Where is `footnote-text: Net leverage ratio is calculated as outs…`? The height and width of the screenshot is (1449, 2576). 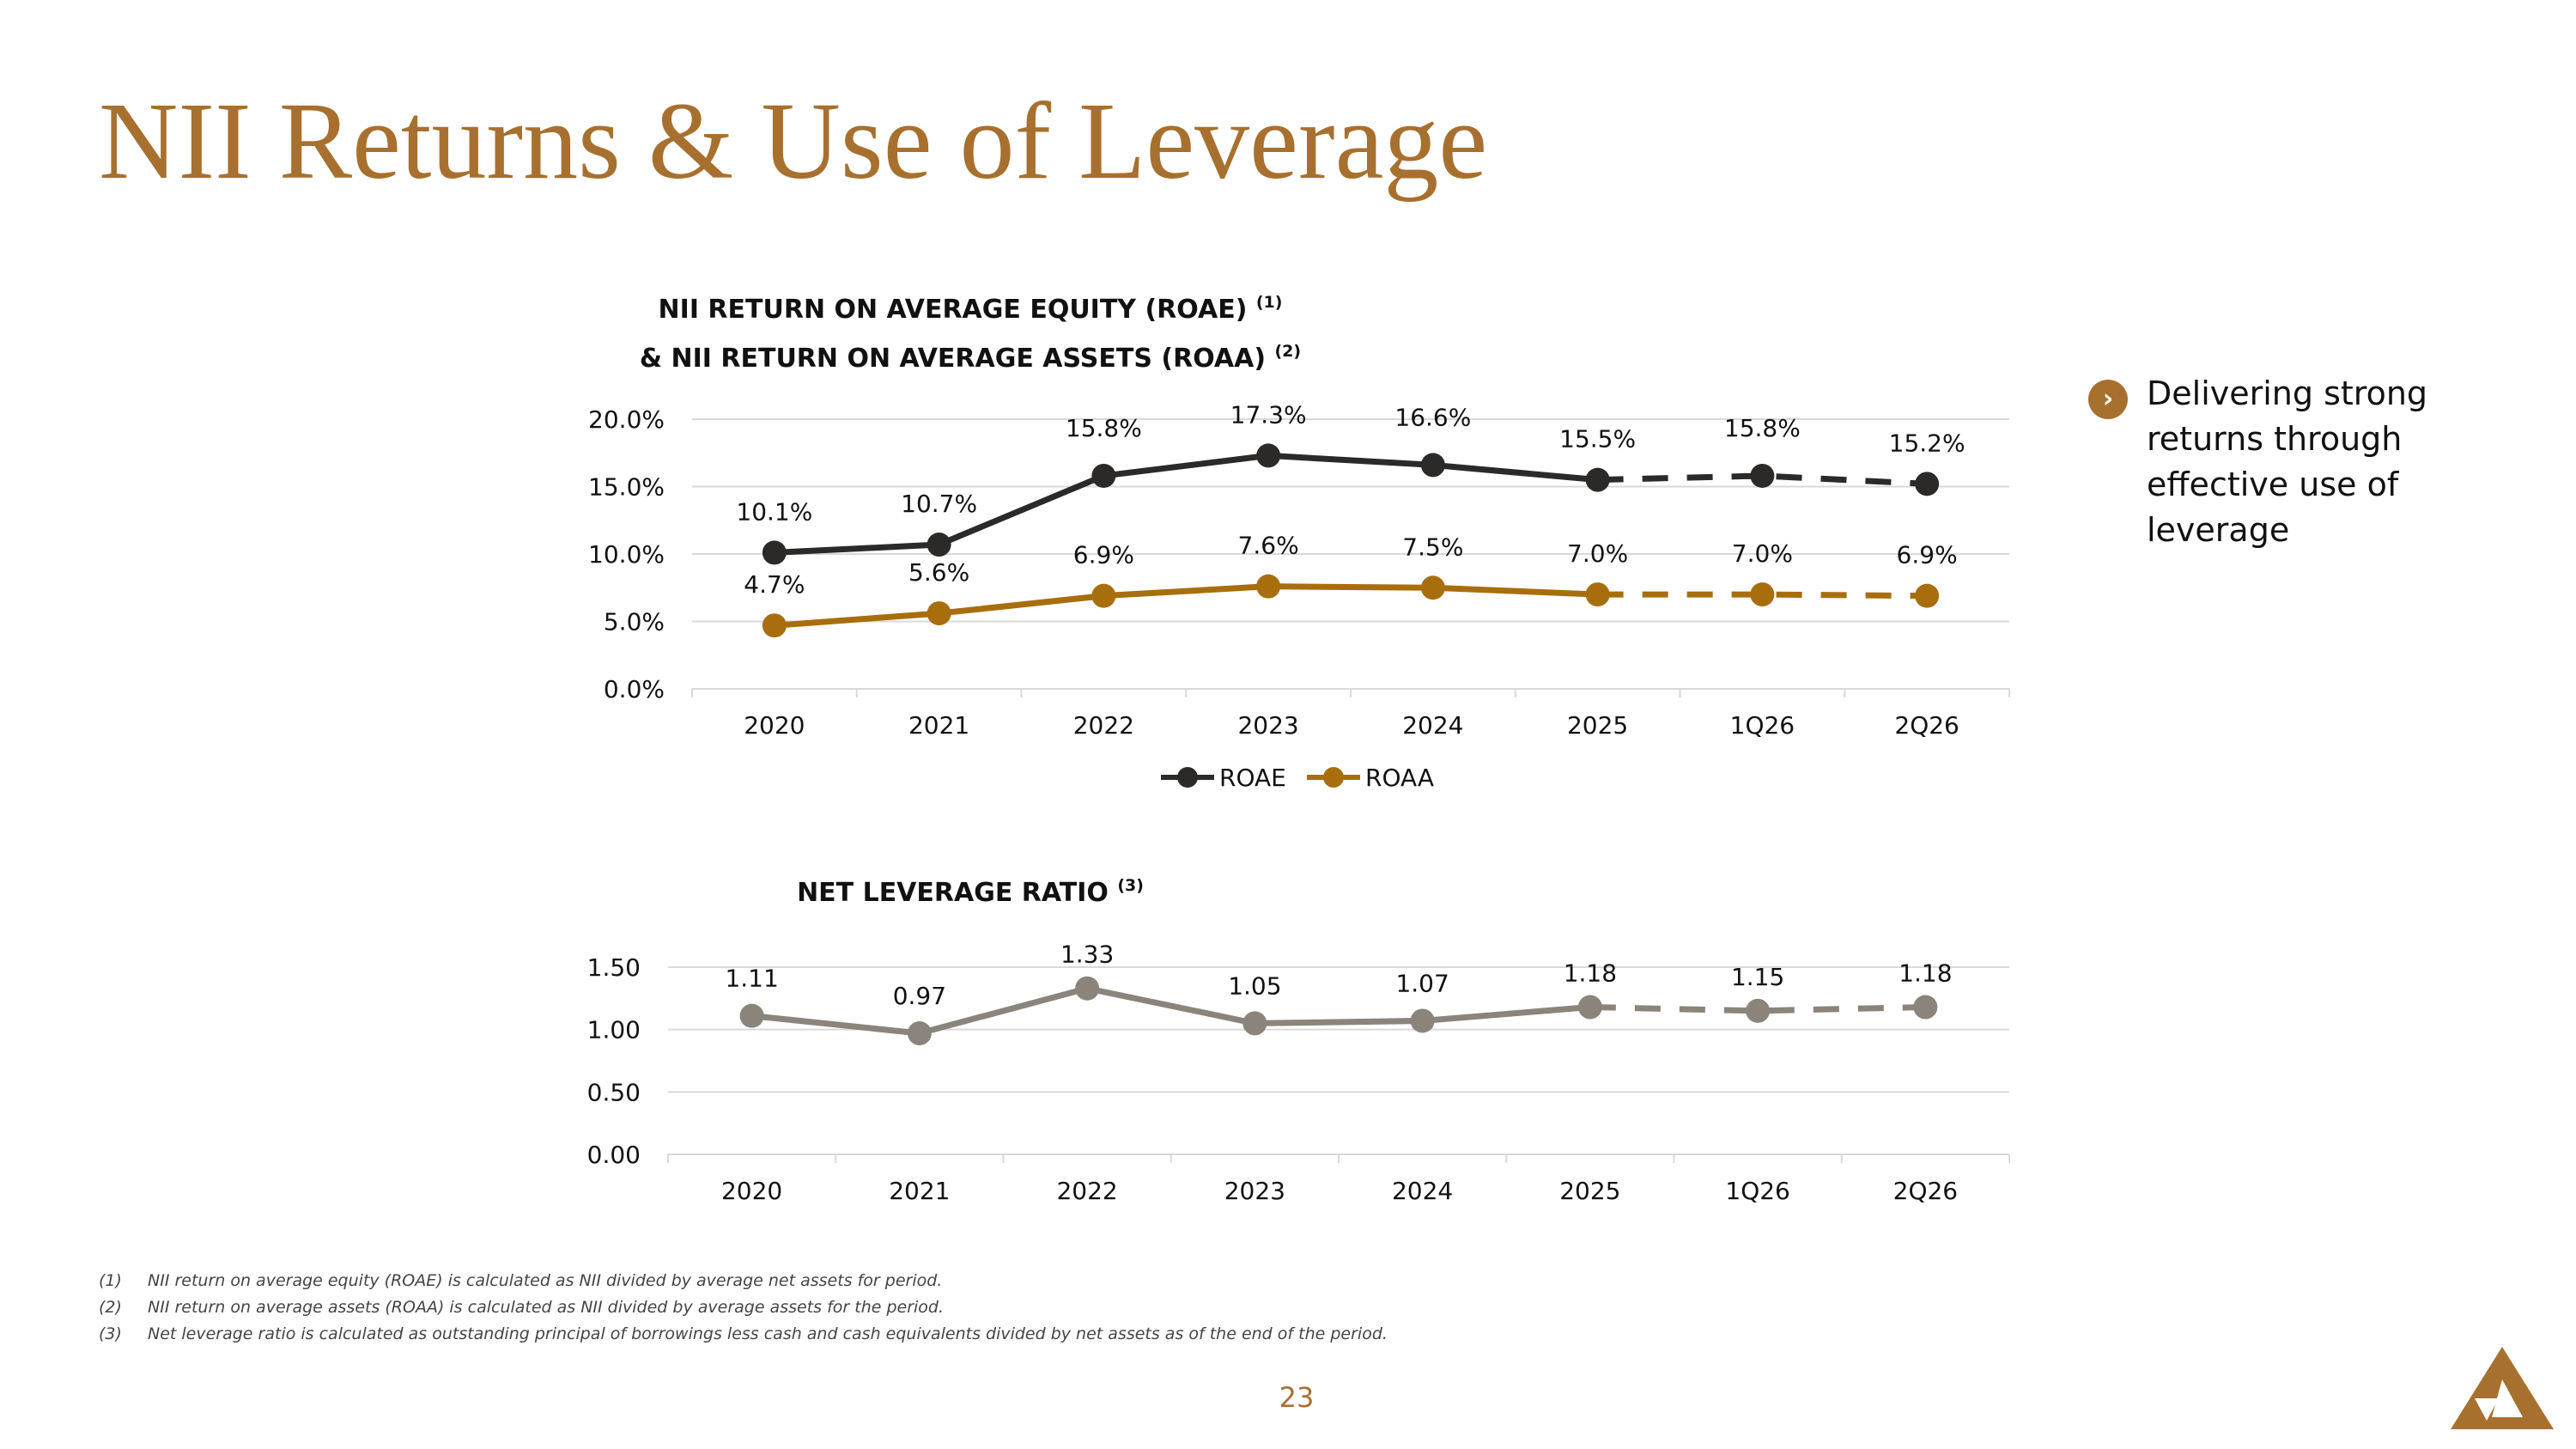
footnote-text: Net leverage ratio is calculated as outs… is located at coordinates (768, 1333).